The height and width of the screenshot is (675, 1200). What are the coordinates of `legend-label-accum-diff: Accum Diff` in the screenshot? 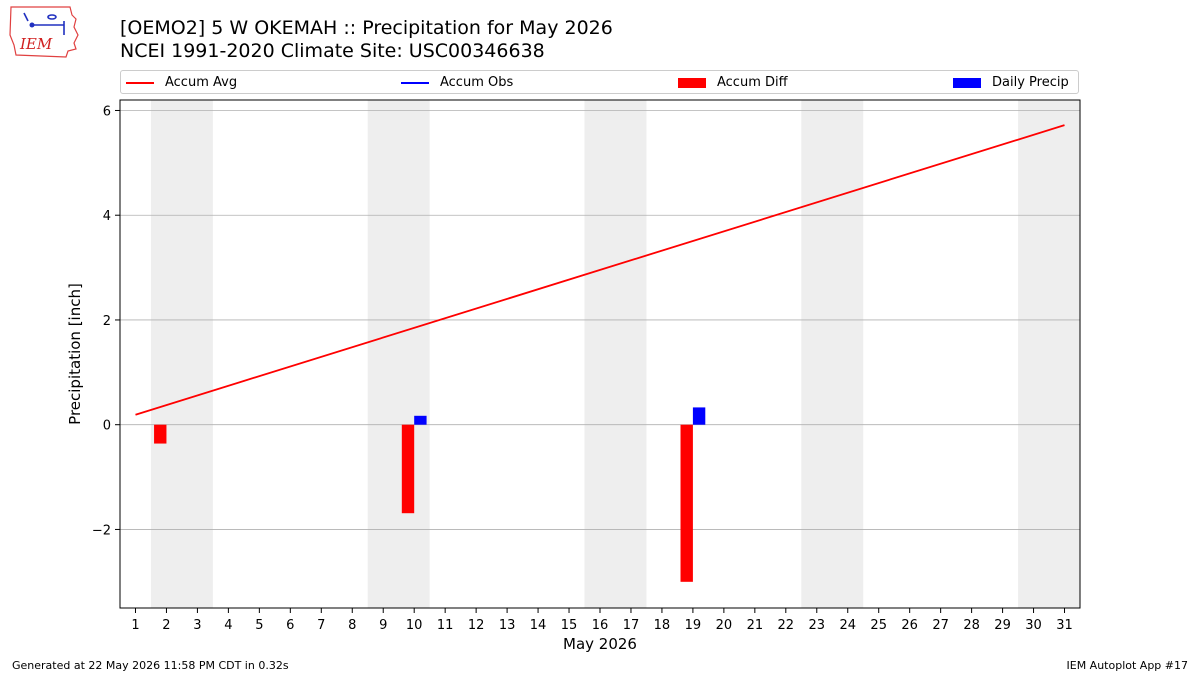 It's located at (752, 82).